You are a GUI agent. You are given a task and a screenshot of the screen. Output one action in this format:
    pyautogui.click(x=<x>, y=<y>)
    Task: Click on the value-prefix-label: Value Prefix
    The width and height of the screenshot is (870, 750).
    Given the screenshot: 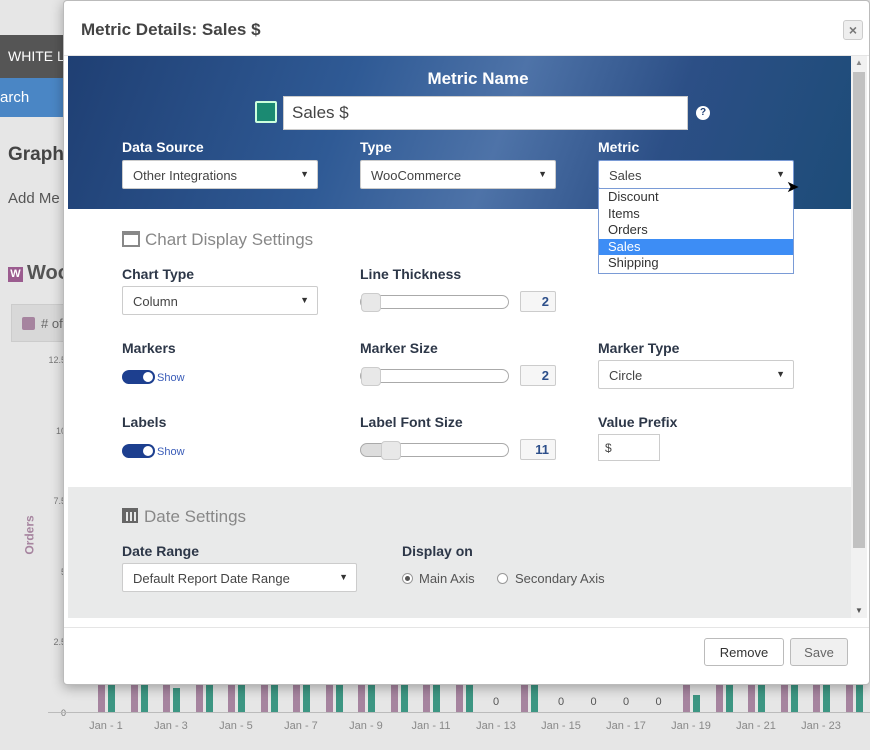 What is the action you would take?
    pyautogui.click(x=638, y=422)
    